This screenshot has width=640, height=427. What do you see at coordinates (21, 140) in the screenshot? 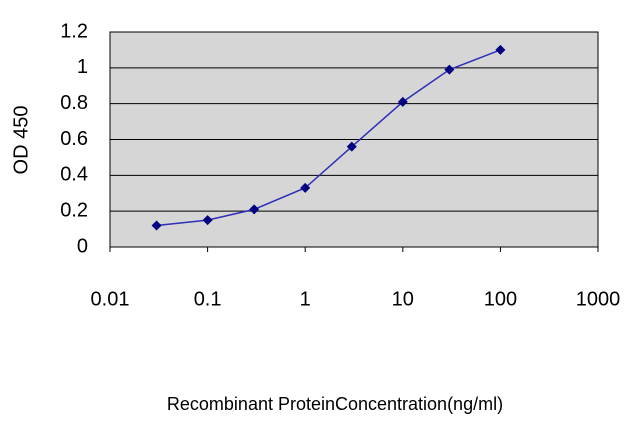
I see `y-axis-title: OD 450` at bounding box center [21, 140].